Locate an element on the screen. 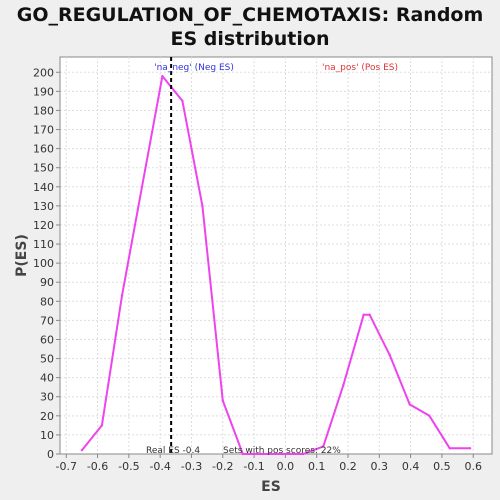 This screenshot has width=500, height=500. x-tick-label: 0.0 is located at coordinates (286, 466).